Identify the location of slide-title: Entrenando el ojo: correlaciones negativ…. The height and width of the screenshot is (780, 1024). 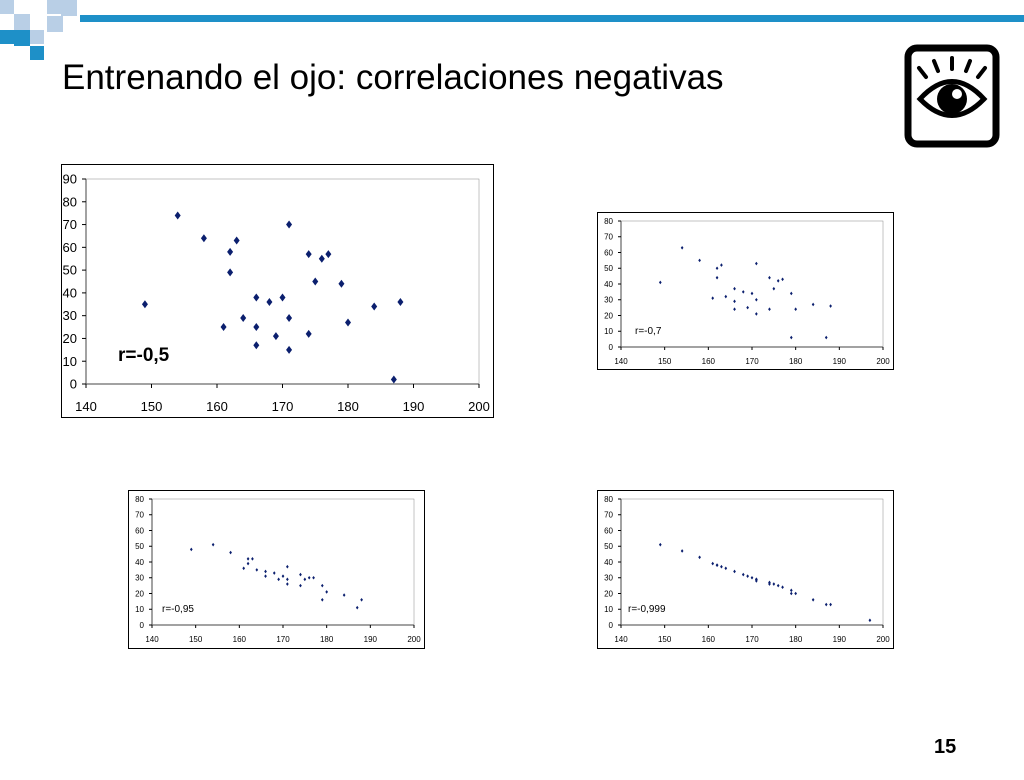
(393, 77).